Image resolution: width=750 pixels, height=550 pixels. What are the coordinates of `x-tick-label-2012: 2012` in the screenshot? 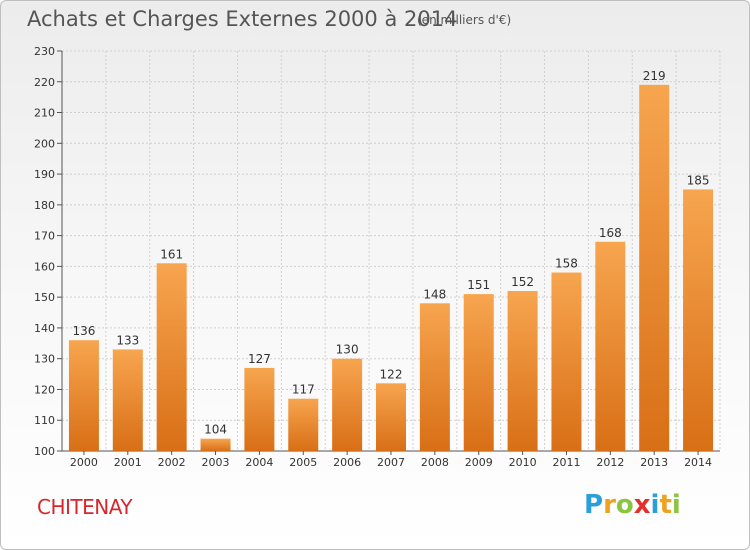 It's located at (610, 462).